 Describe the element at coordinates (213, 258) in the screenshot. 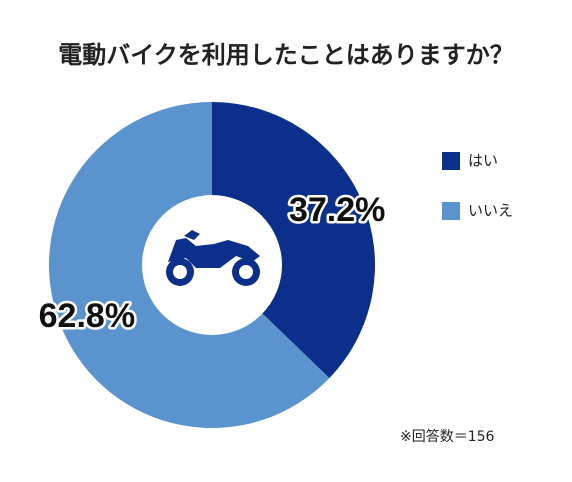

I see `motorcycle-icon` at that location.